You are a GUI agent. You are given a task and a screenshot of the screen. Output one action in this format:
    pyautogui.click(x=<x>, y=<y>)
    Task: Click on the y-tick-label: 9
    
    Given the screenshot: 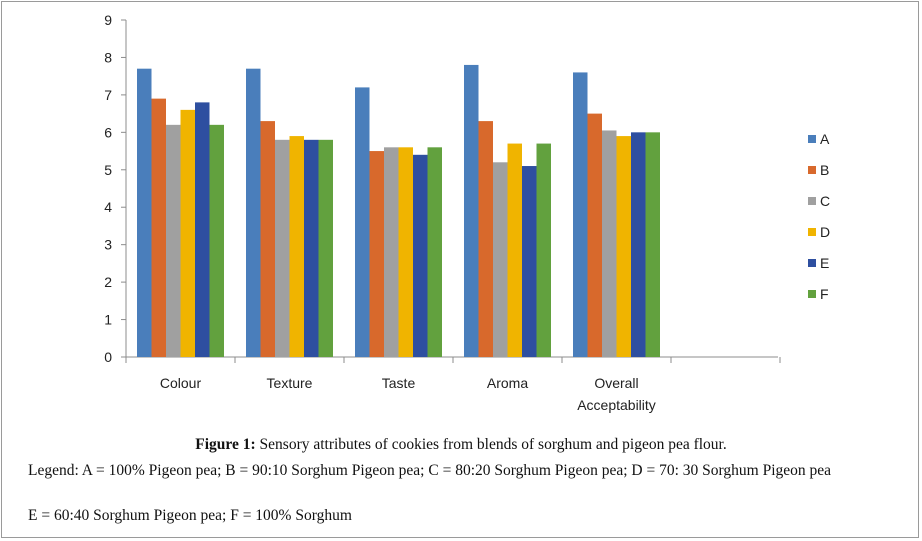 What is the action you would take?
    pyautogui.click(x=108, y=20)
    